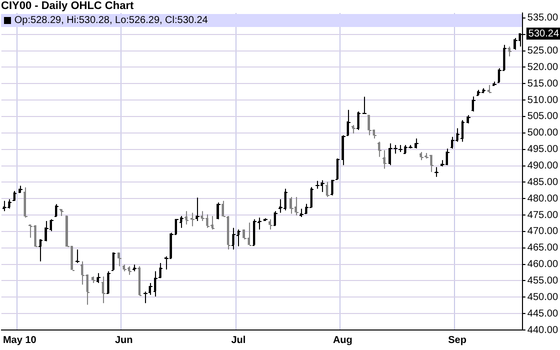 This screenshot has width=560, height=350. Describe the element at coordinates (544, 34) in the screenshot. I see `text: 530.24` at that location.